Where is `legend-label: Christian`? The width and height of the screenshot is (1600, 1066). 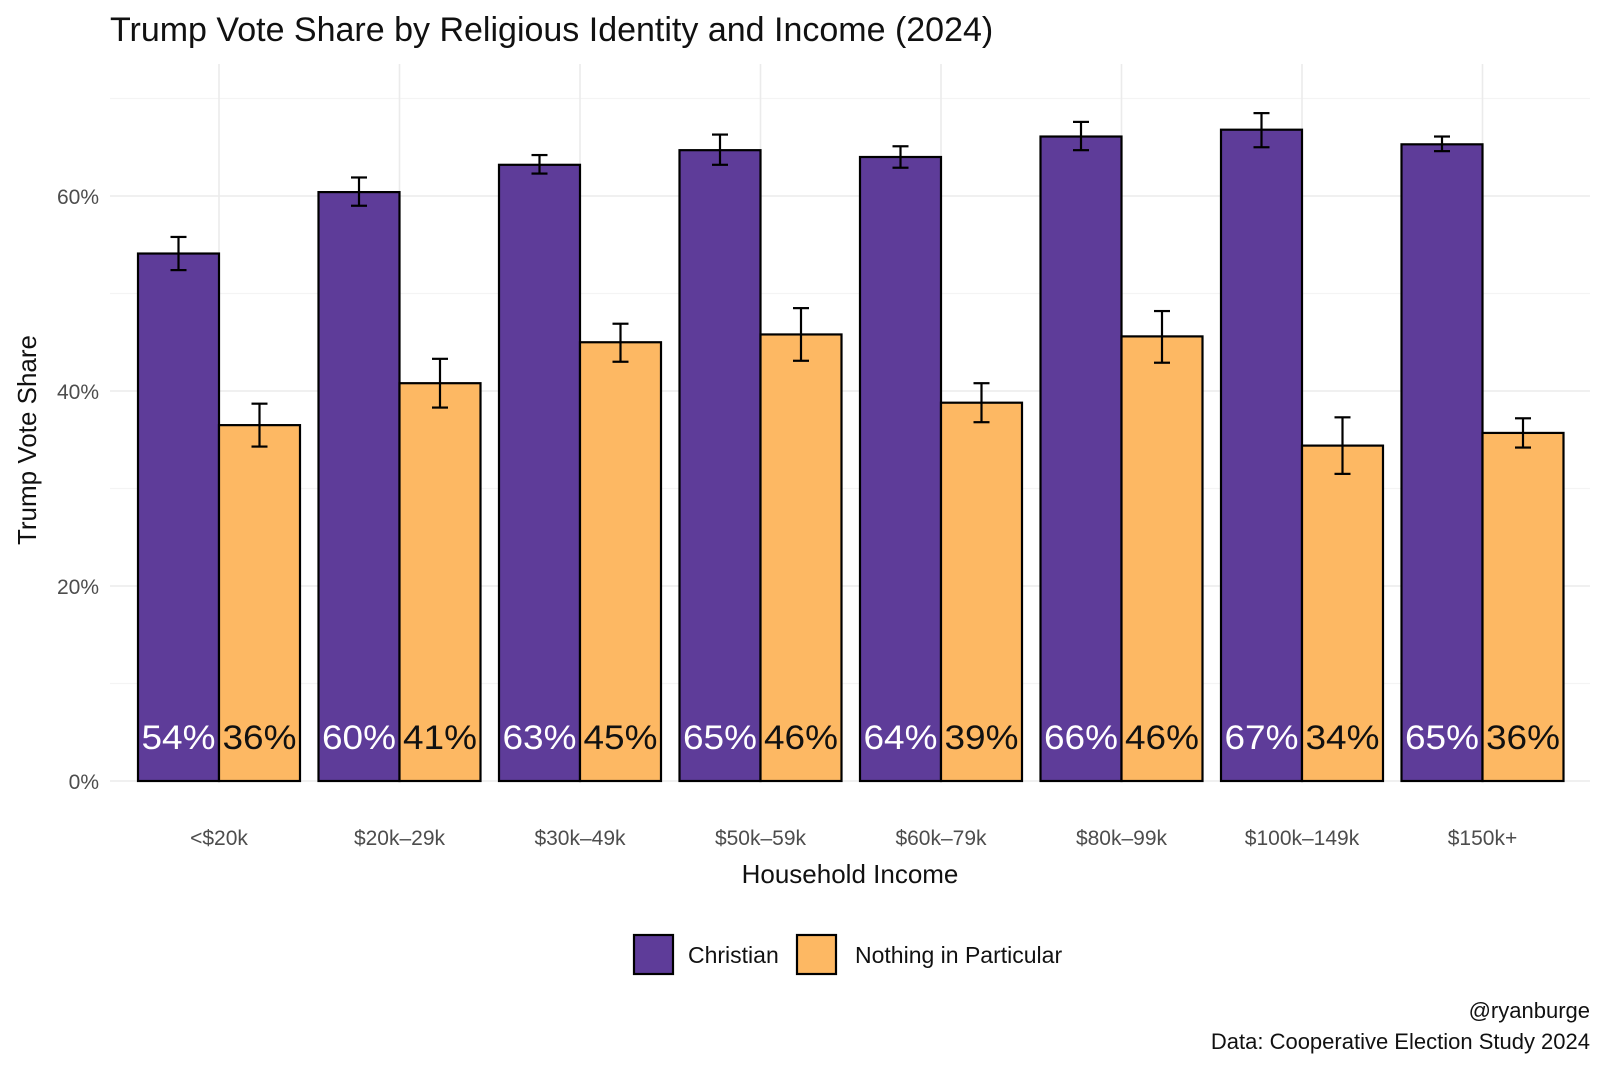 legend-label: Christian is located at coordinates (733, 955).